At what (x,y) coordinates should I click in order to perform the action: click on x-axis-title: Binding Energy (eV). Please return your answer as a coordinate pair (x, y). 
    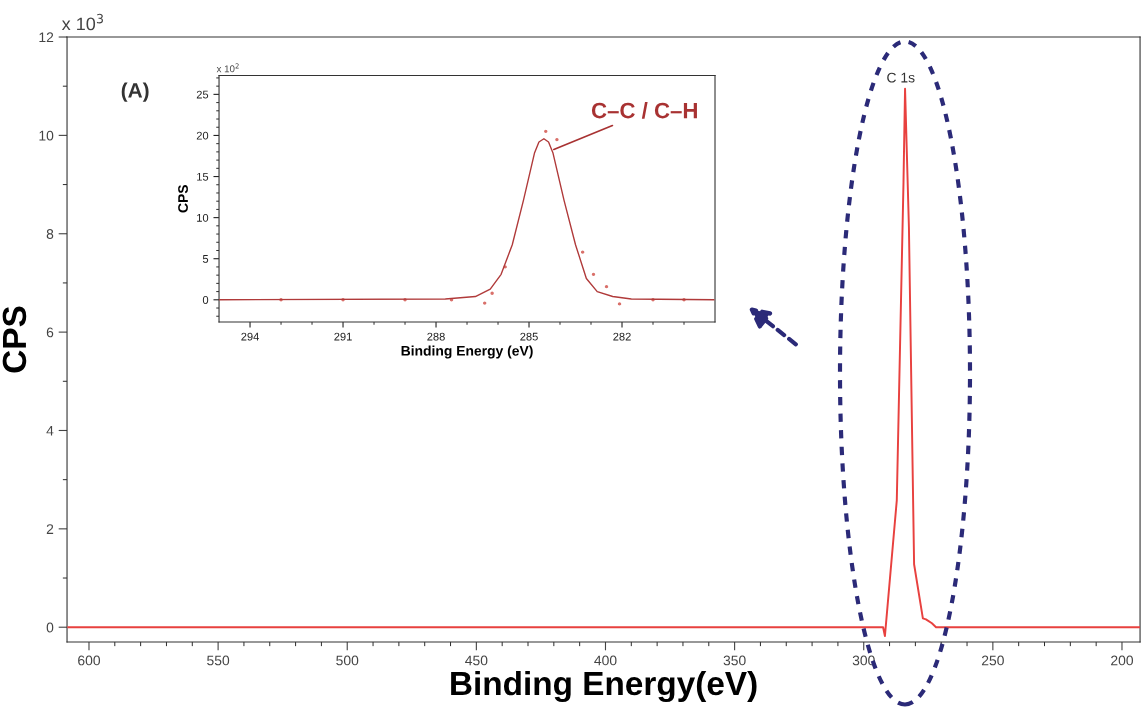
    Looking at the image, I should click on (467, 352).